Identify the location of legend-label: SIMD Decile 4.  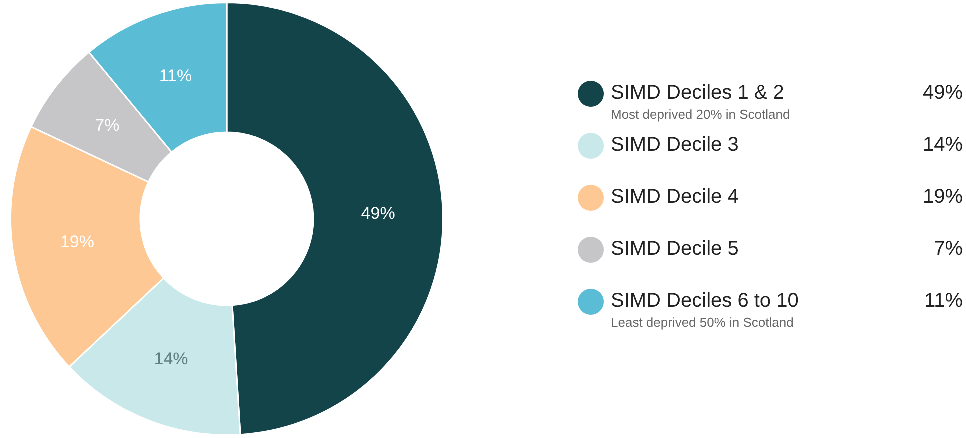
(675, 197).